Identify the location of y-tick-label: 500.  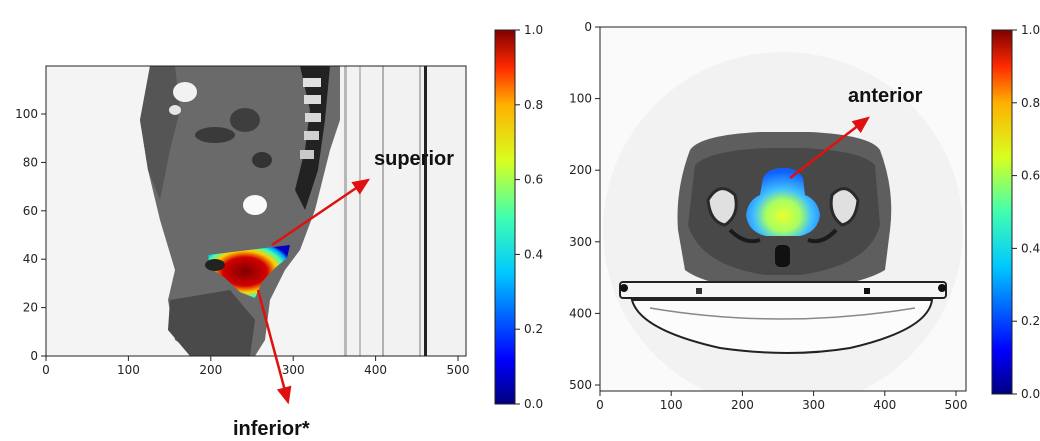
(580, 385).